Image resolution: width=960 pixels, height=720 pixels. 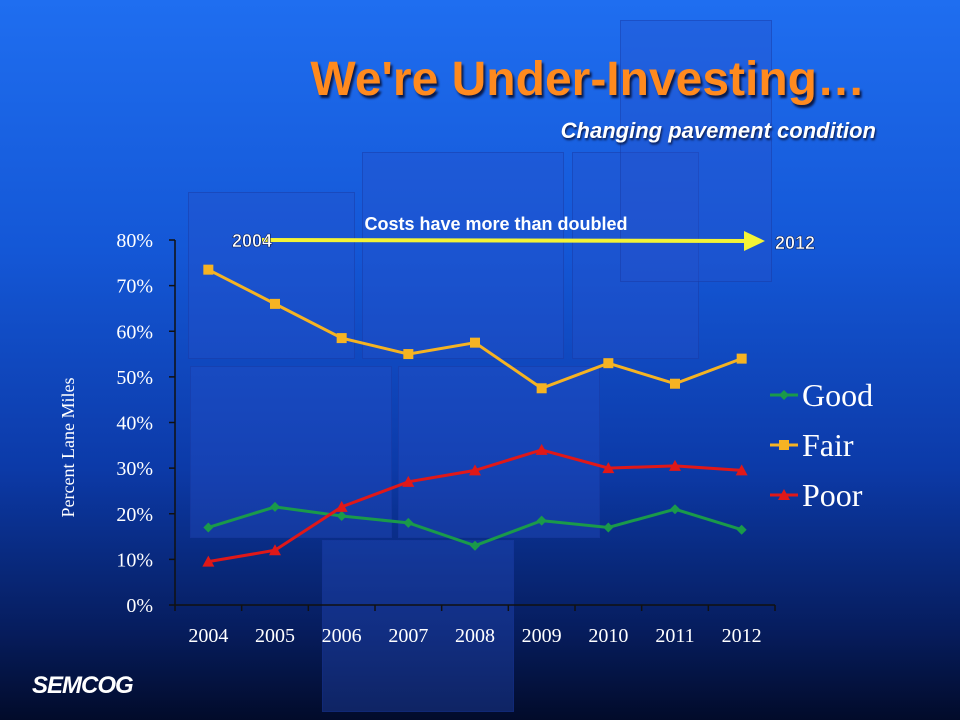 What do you see at coordinates (674, 636) in the screenshot?
I see `x-tick-label: 2011` at bounding box center [674, 636].